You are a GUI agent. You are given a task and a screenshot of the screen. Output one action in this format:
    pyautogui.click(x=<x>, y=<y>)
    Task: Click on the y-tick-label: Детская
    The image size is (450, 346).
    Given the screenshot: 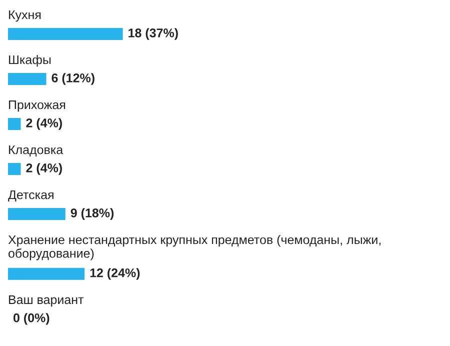 What is the action you would take?
    pyautogui.click(x=31, y=196)
    